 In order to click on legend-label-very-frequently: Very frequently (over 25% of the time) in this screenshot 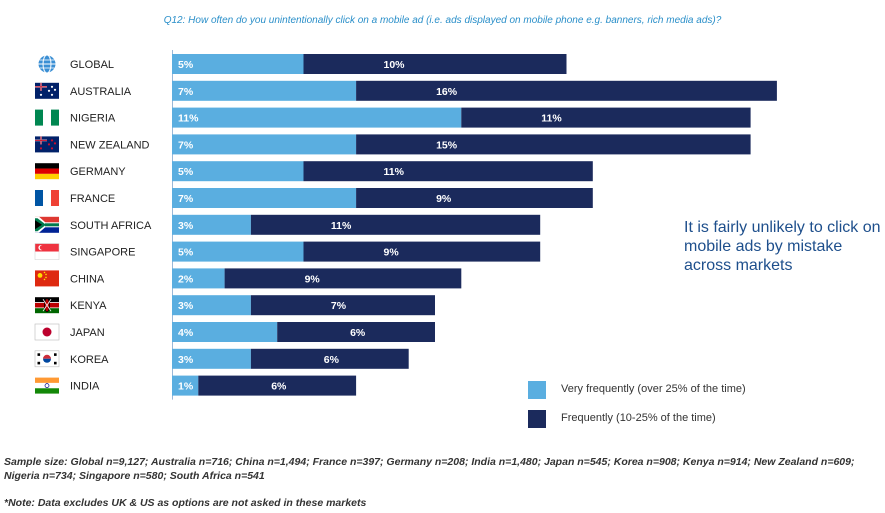, I will do `click(653, 389)`.